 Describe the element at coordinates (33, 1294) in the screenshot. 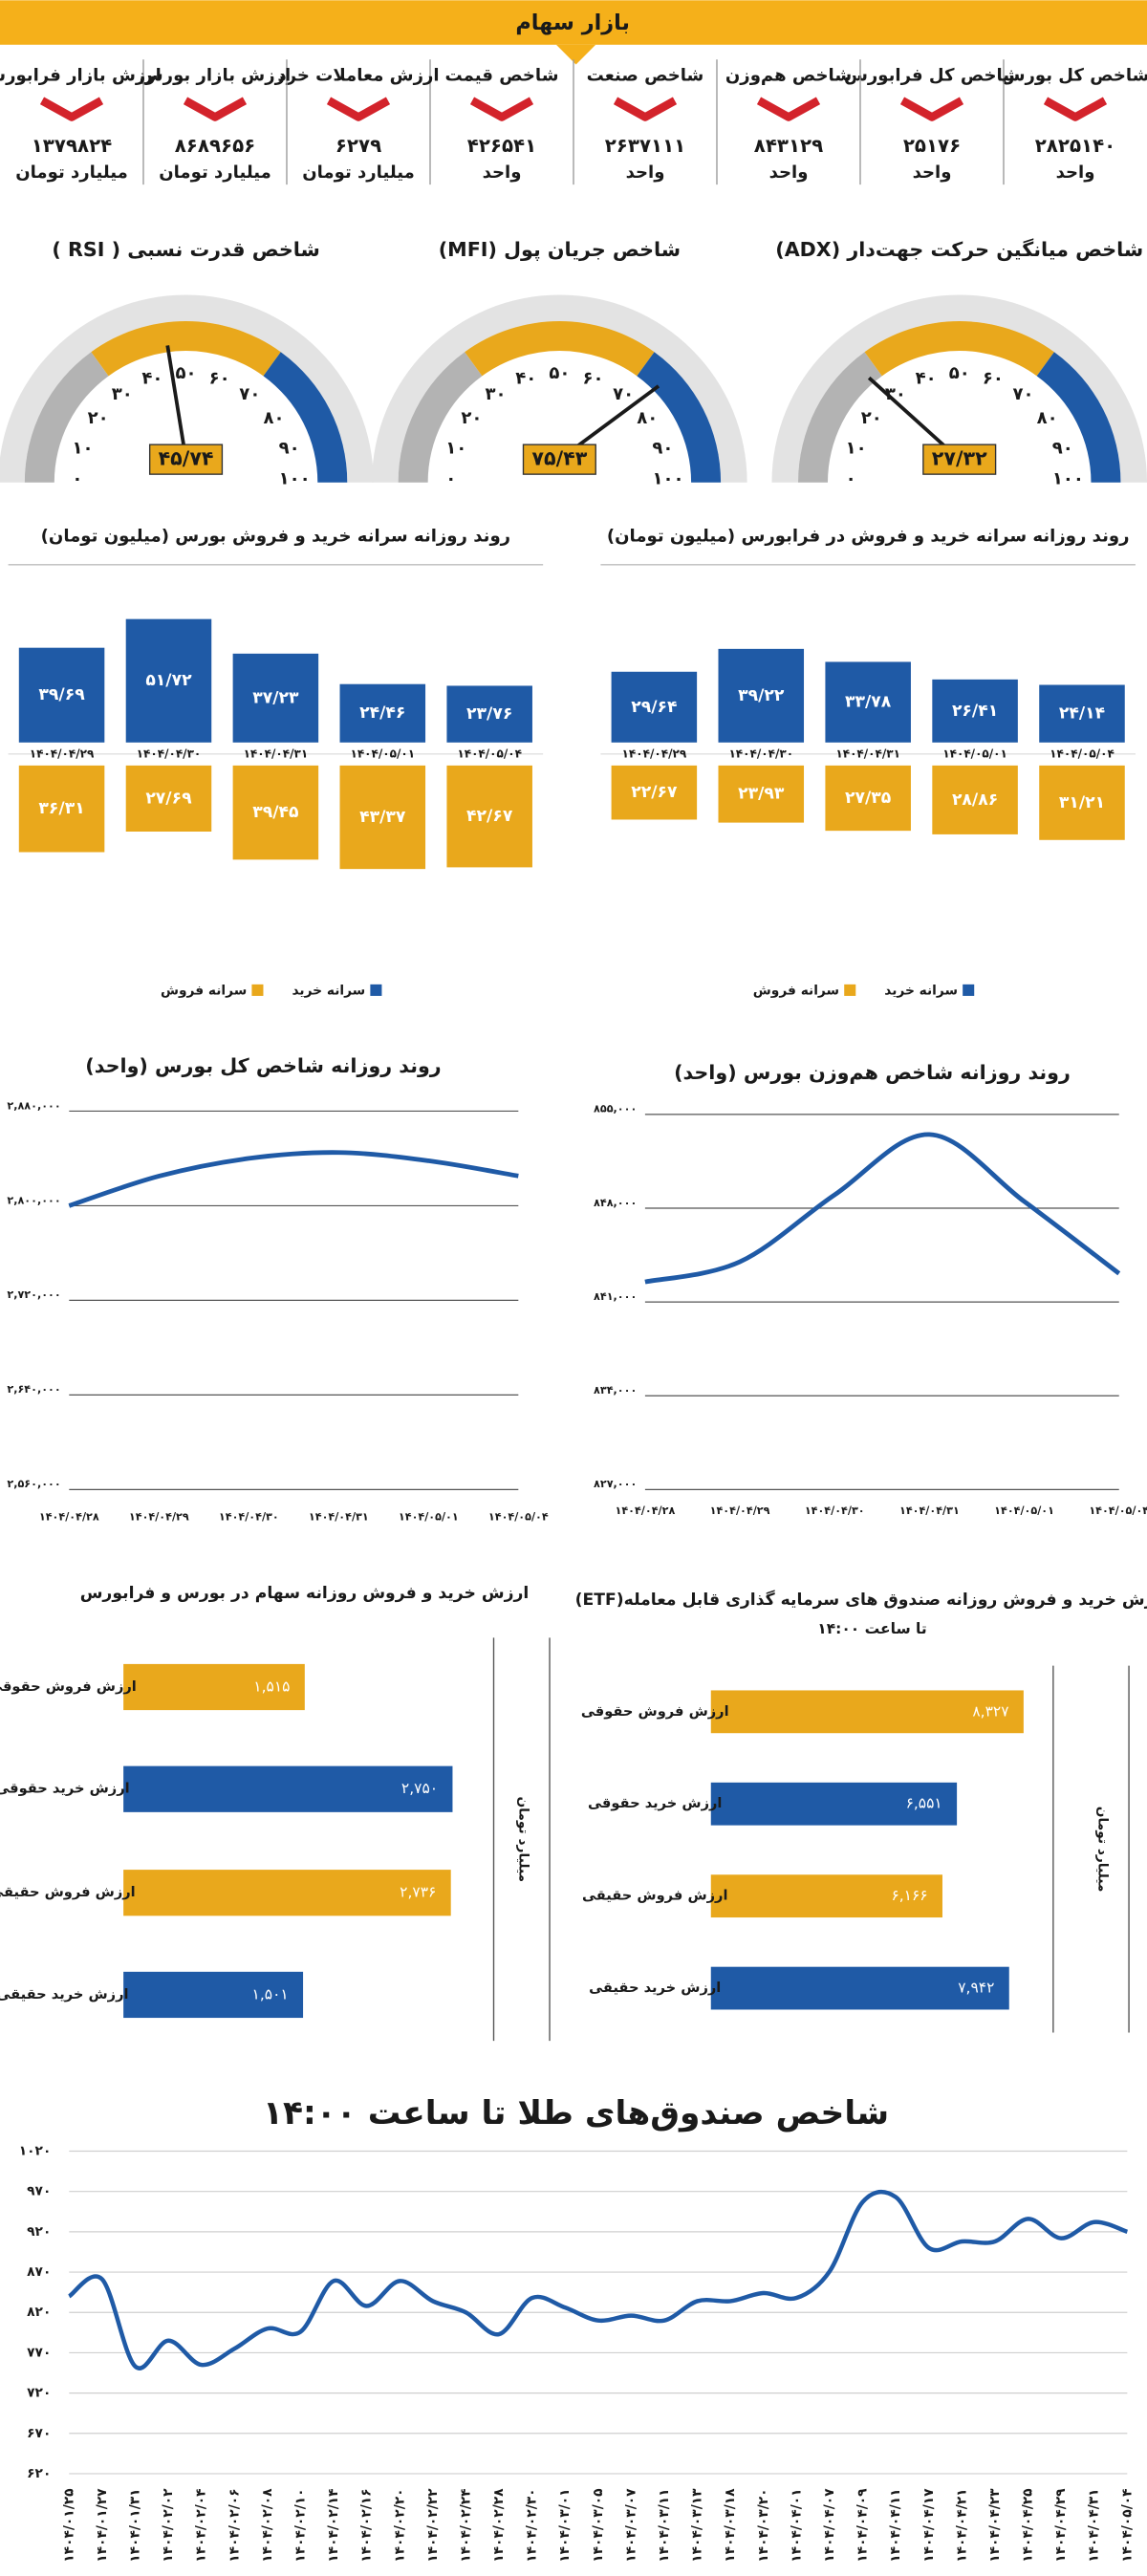

I see `y-tick-label: ۲,۷۲۰,۰۰۰` at that location.